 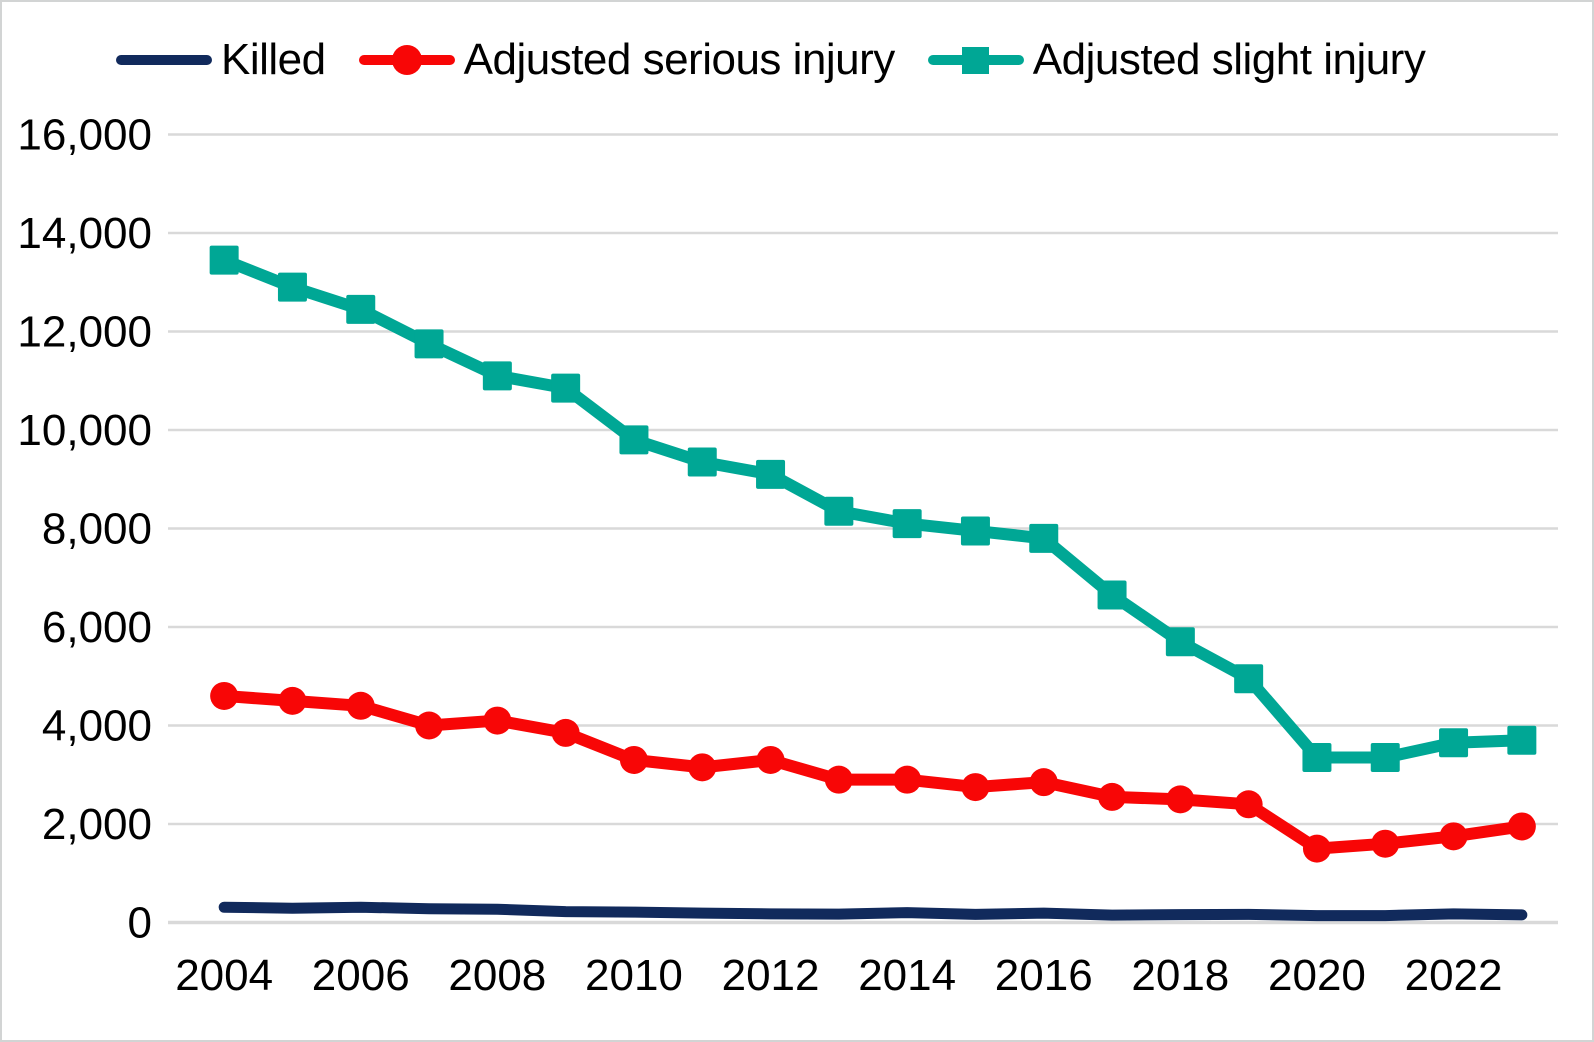 What do you see at coordinates (873, 772) in the screenshot?
I see `series-adjusted-serious-injury` at bounding box center [873, 772].